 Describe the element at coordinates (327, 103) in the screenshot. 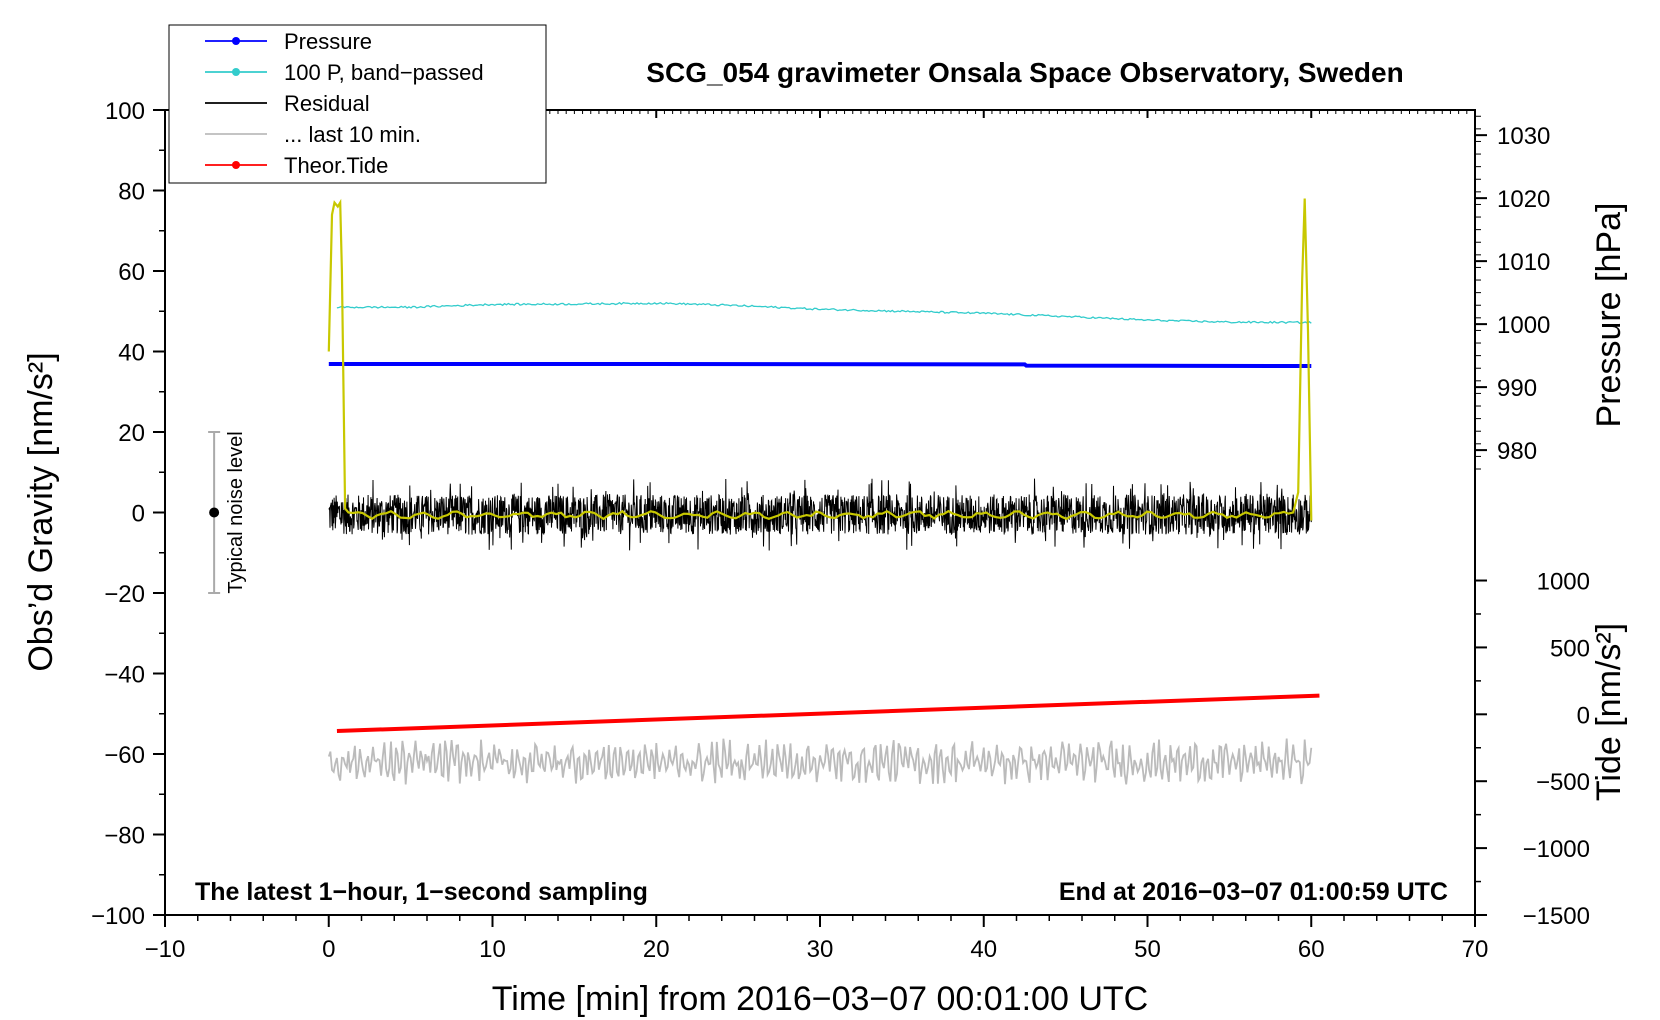

I see `legend-label: Residual` at that location.